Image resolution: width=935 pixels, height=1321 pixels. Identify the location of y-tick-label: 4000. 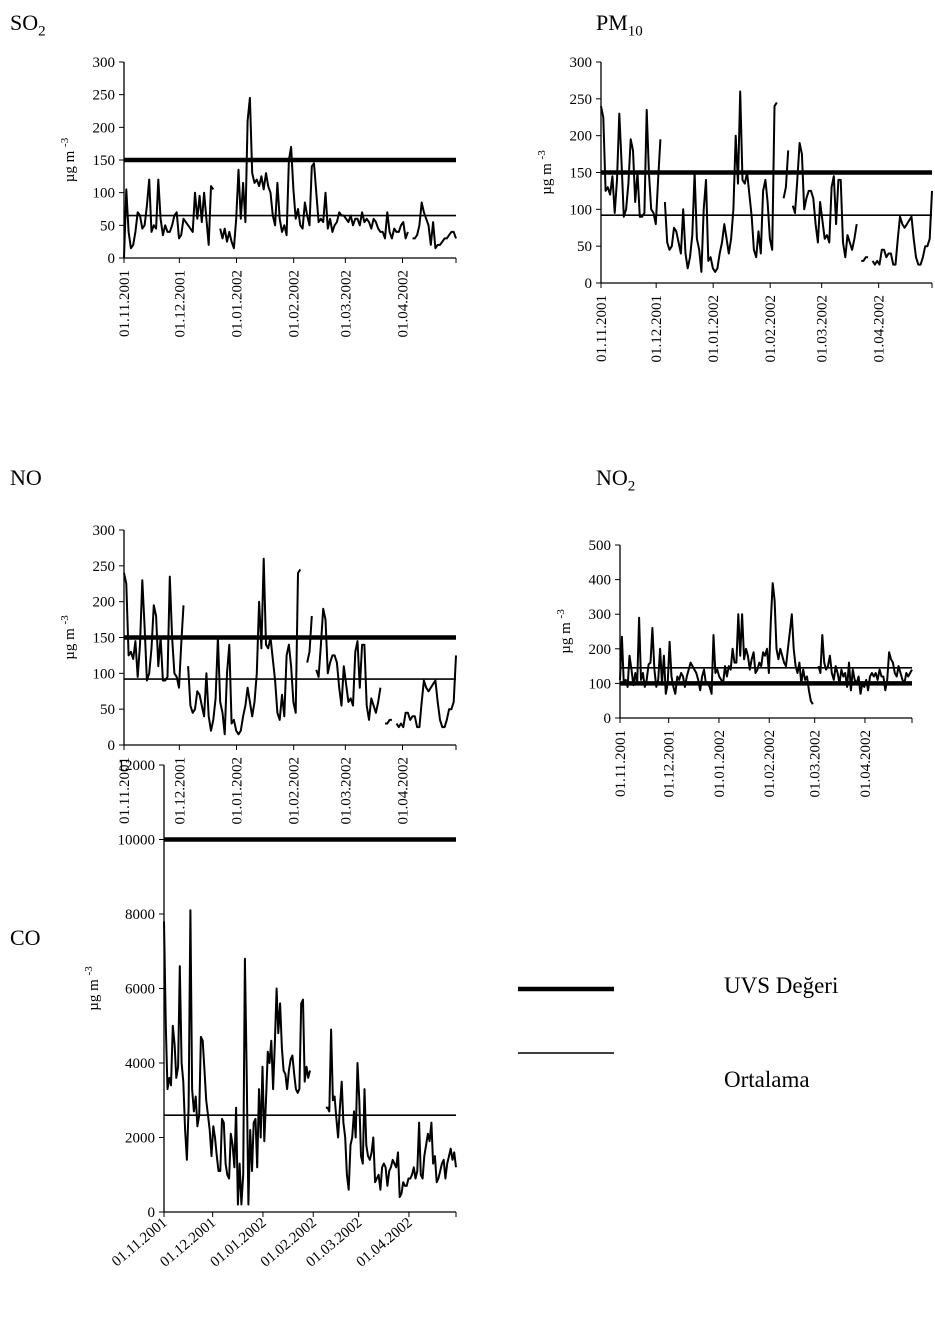
(140, 1064).